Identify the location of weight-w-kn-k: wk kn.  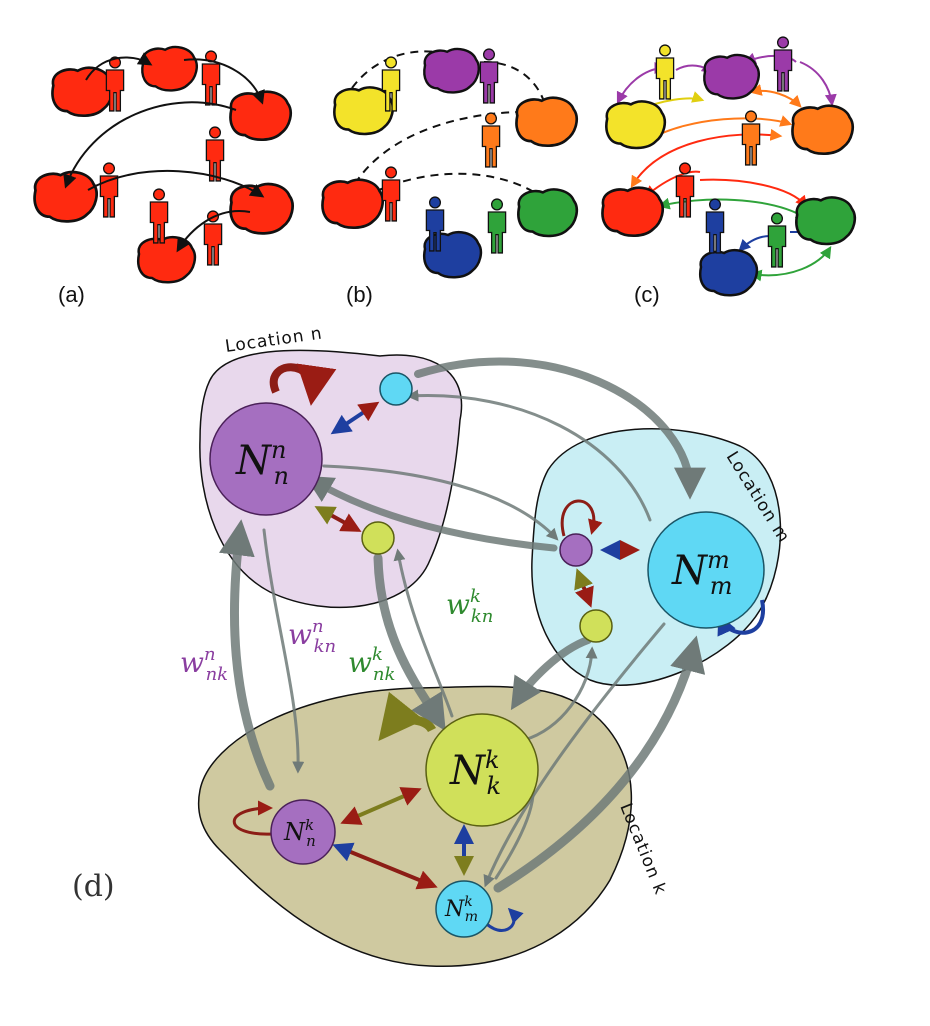
(469, 606).